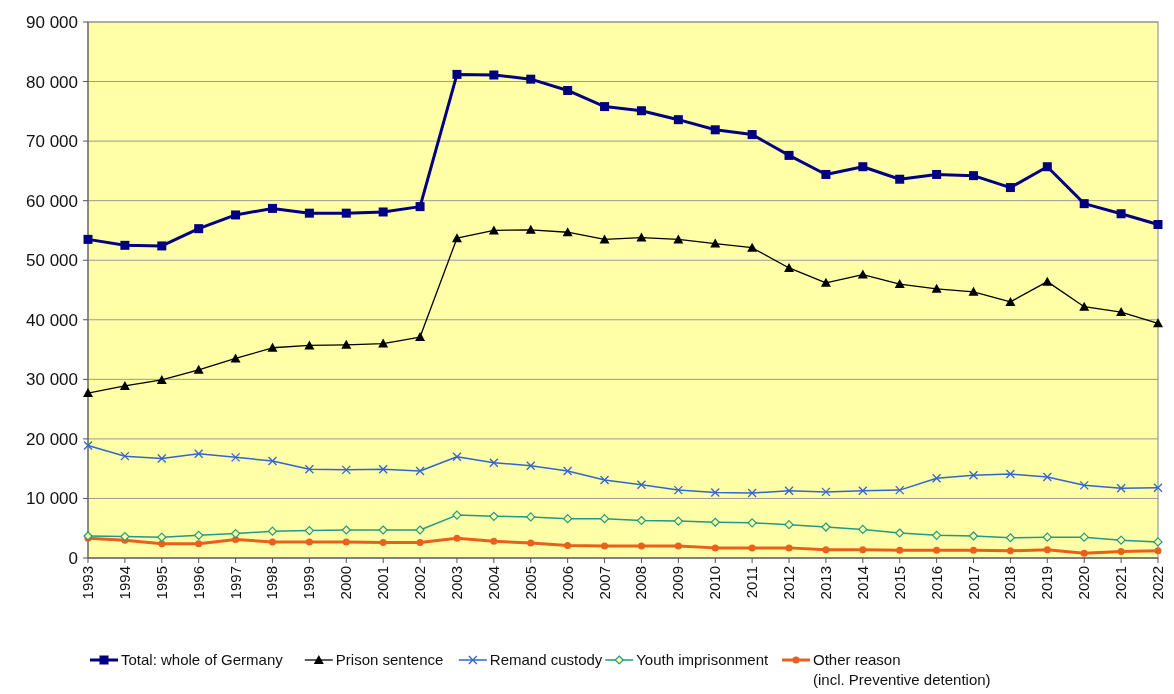 This screenshot has height=694, width=1174. What do you see at coordinates (52, 380) in the screenshot?
I see `y-tick-label: 30 000` at bounding box center [52, 380].